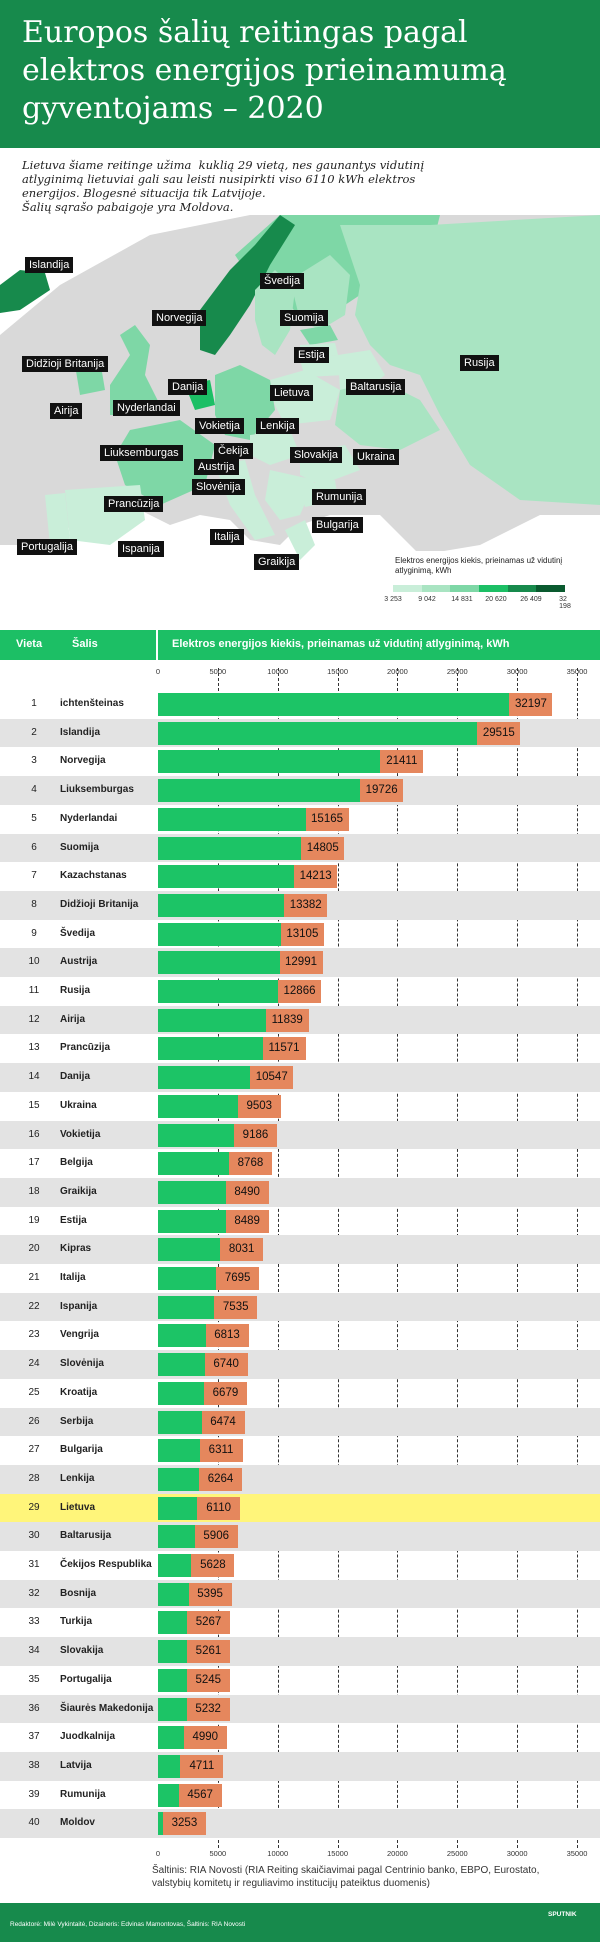 The height and width of the screenshot is (1942, 600). What do you see at coordinates (88, 1737) in the screenshot?
I see `country-cell: Juodkalnija` at bounding box center [88, 1737].